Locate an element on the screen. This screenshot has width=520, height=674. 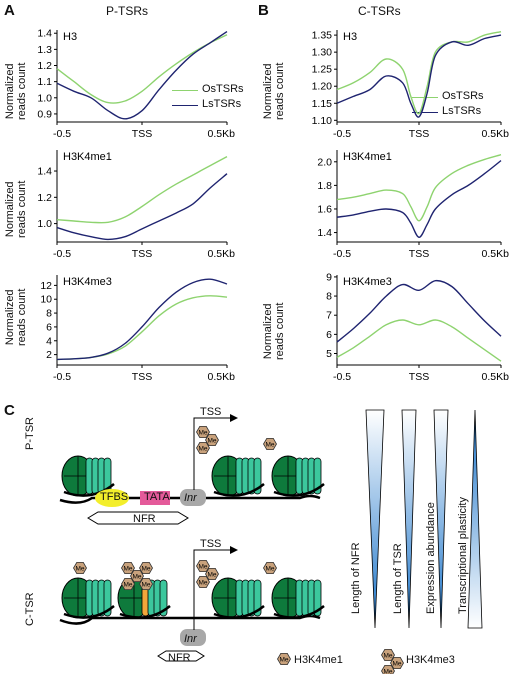
legend-me1-hex: Me is located at coordinates (284, 659).